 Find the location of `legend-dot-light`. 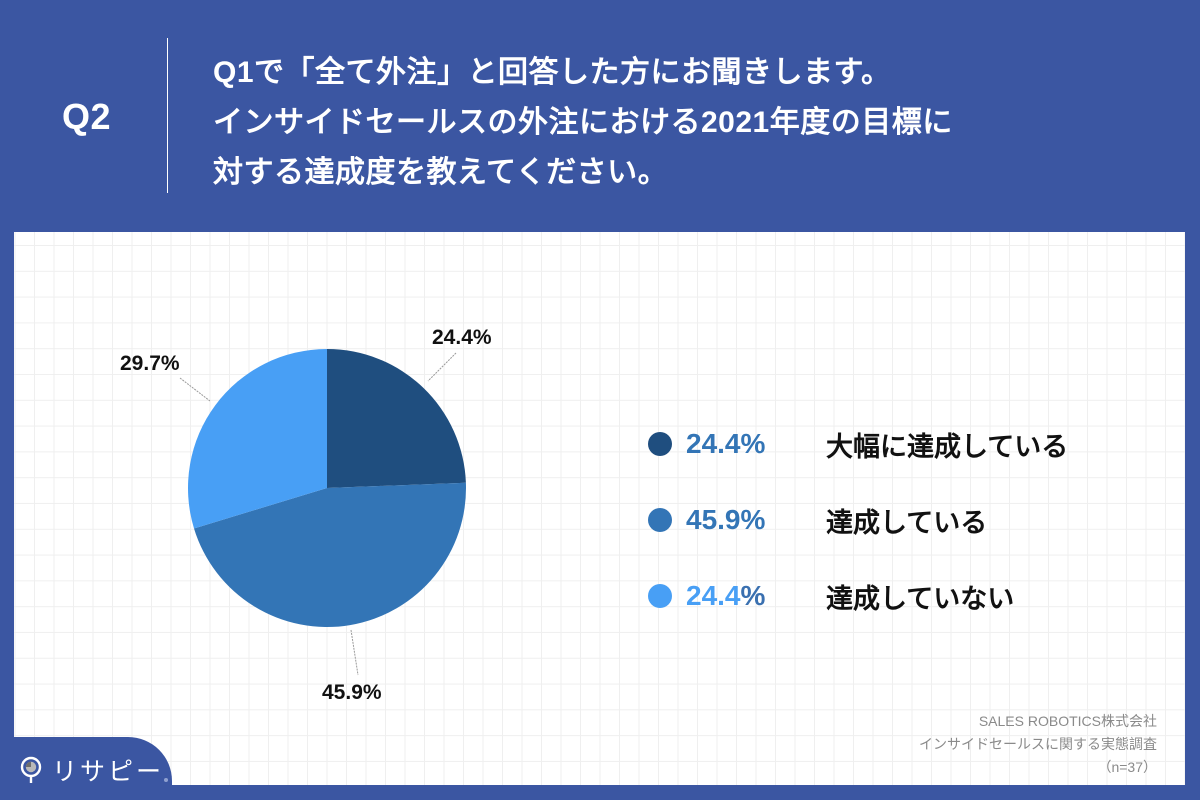

legend-dot-light is located at coordinates (660, 596).